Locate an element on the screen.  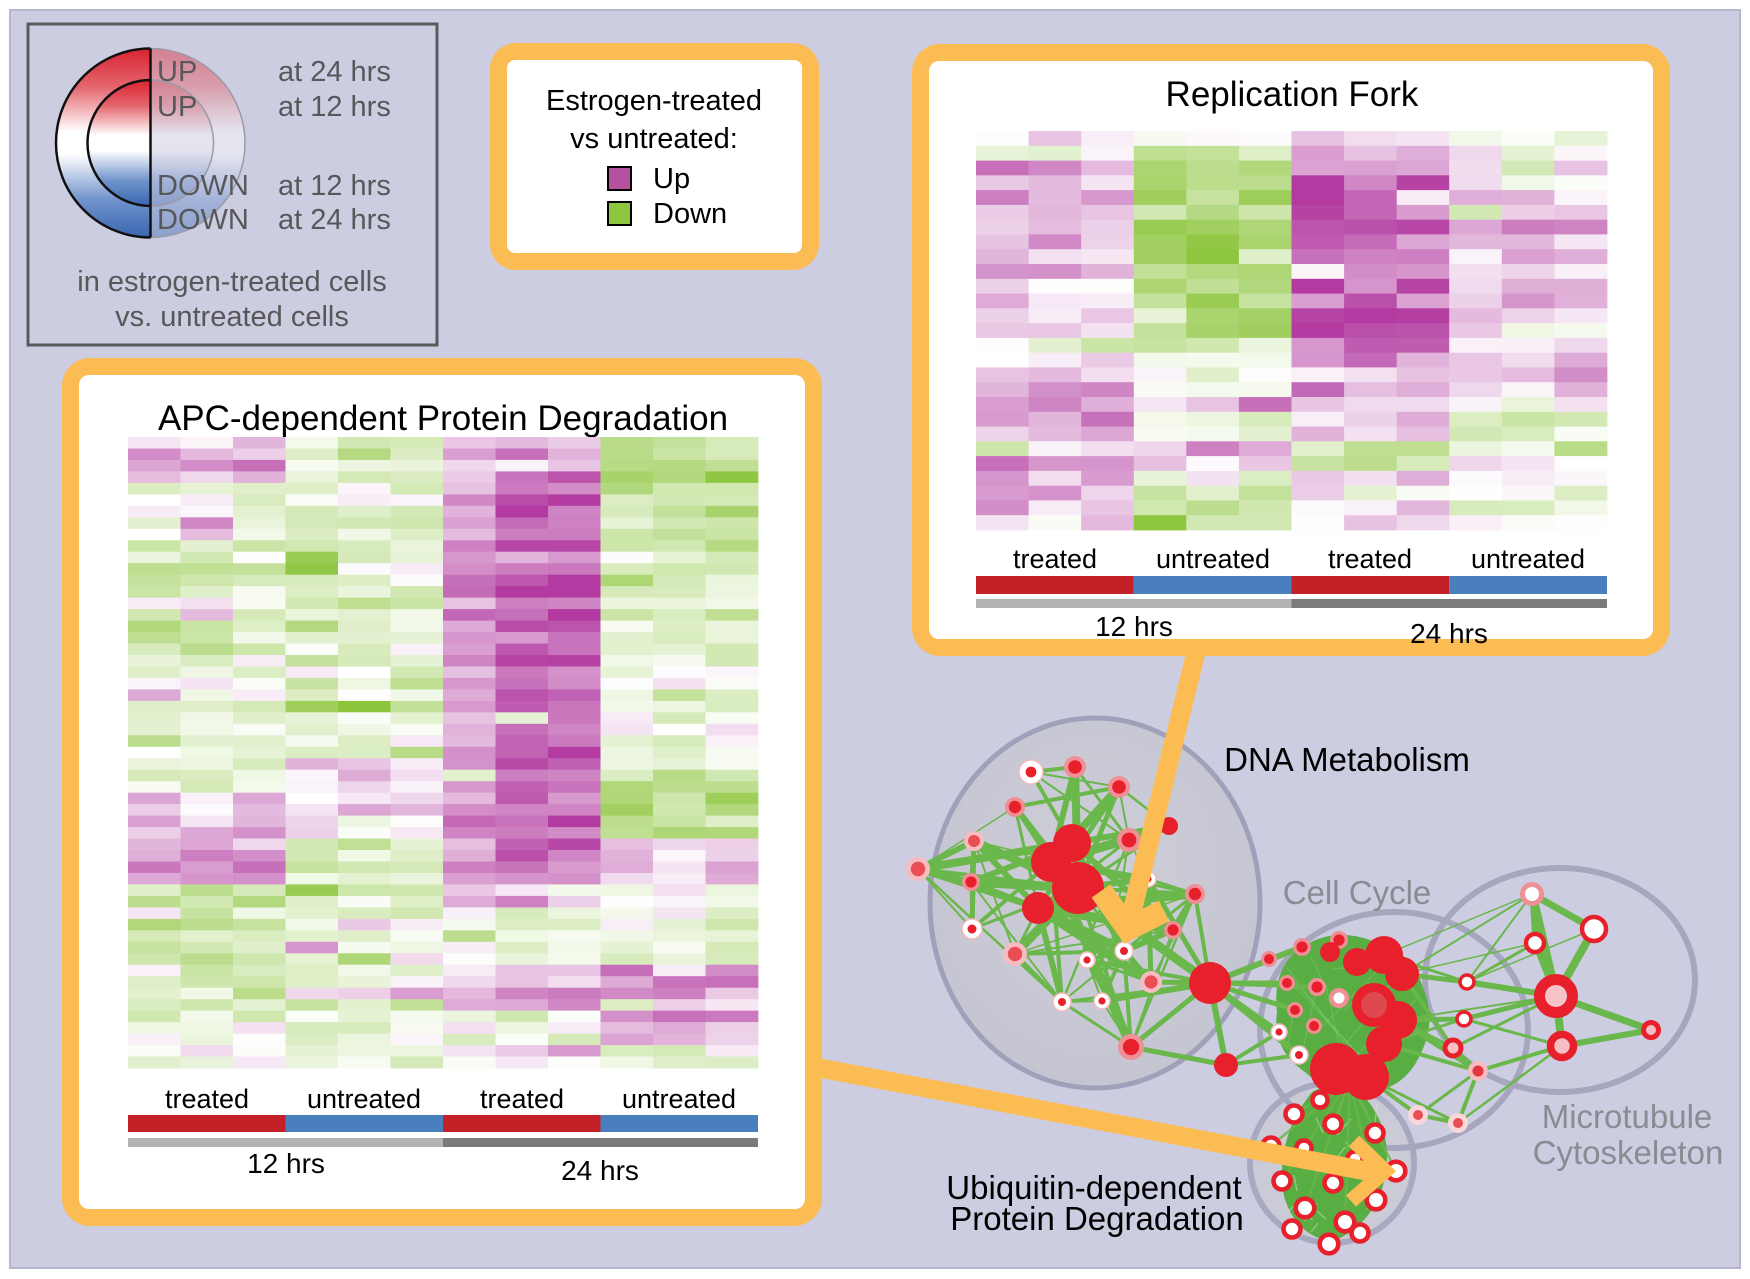
svg-text: Estrogen-treated is located at coordinates (654, 101).